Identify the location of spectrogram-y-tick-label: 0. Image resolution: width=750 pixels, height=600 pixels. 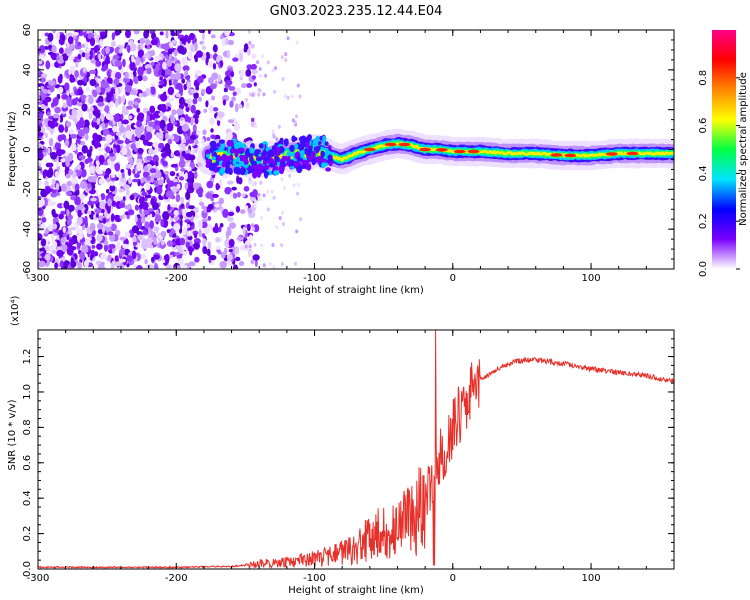
(27, 149).